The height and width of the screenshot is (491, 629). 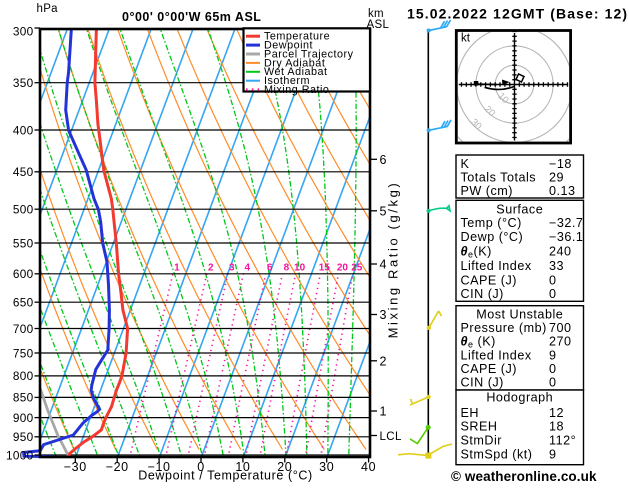 I want to click on svg-text: 30, so click(x=326, y=467).